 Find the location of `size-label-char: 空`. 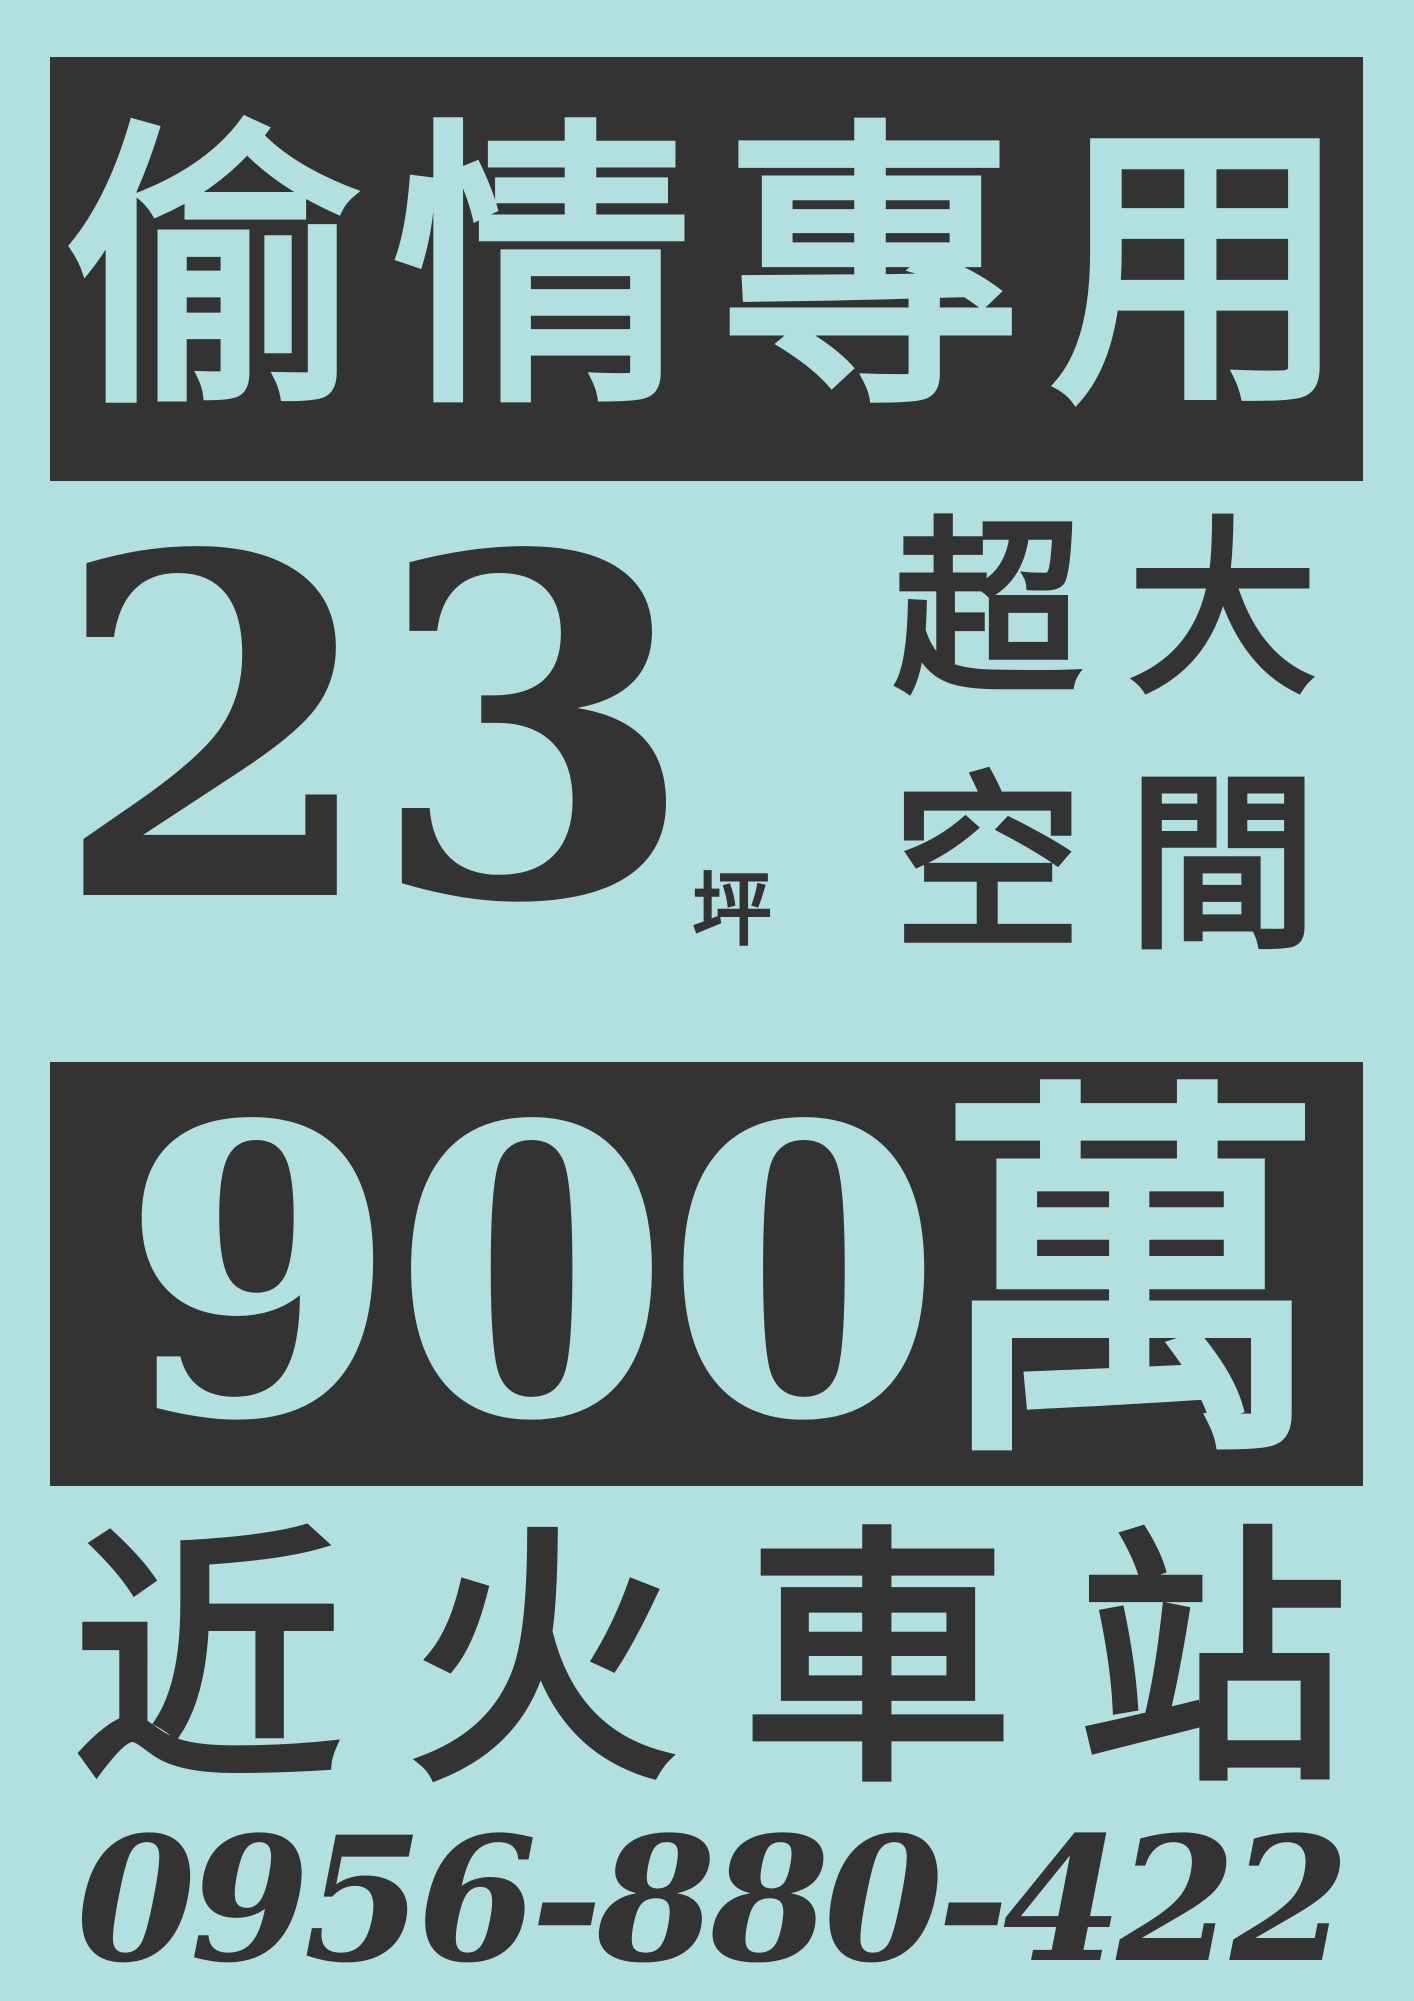

size-label-char: 空 is located at coordinates (987, 864).